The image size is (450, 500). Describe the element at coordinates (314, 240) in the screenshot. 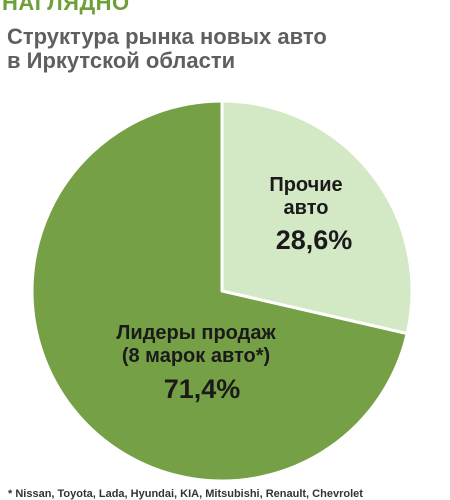

I see `others-value-label: 28,6%` at that location.